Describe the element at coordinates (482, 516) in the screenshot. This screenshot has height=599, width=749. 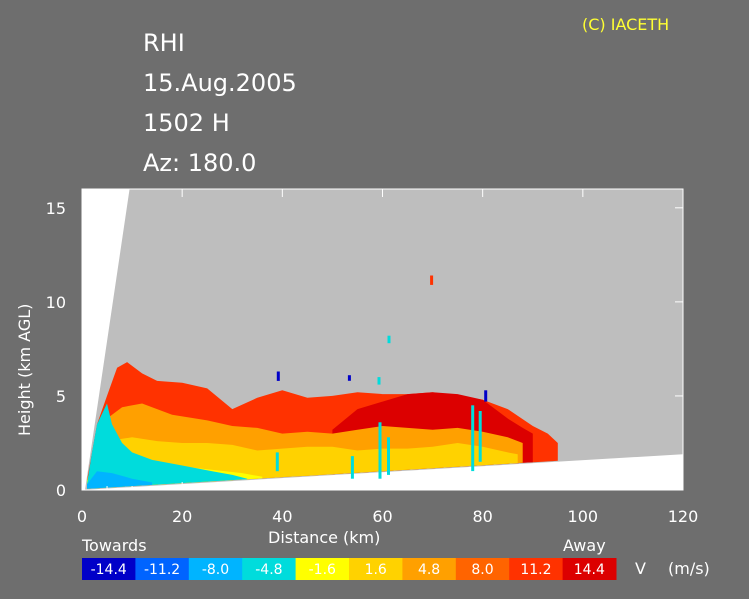
I see `x-tick-label: 80` at that location.